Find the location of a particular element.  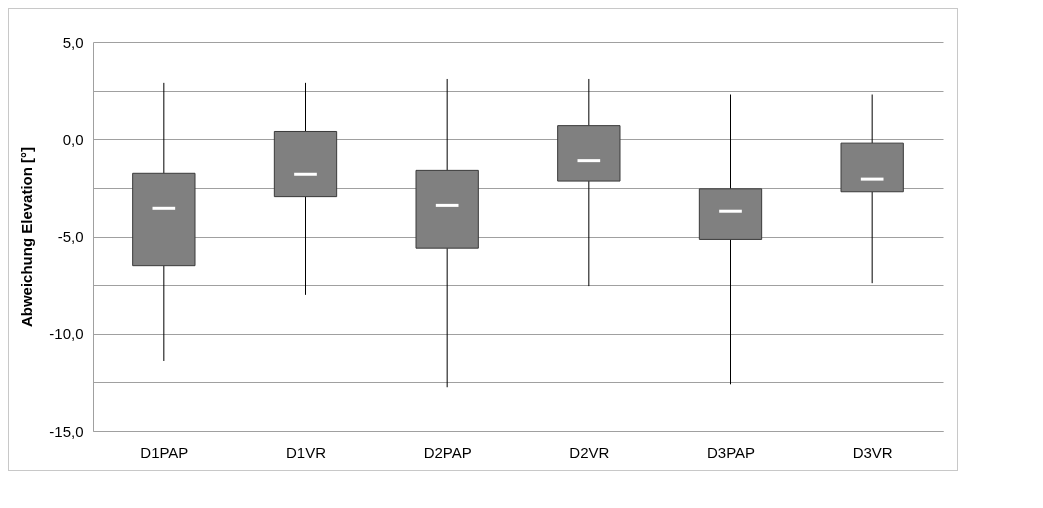

y-tick-label: 0,0 is located at coordinates (73, 139).